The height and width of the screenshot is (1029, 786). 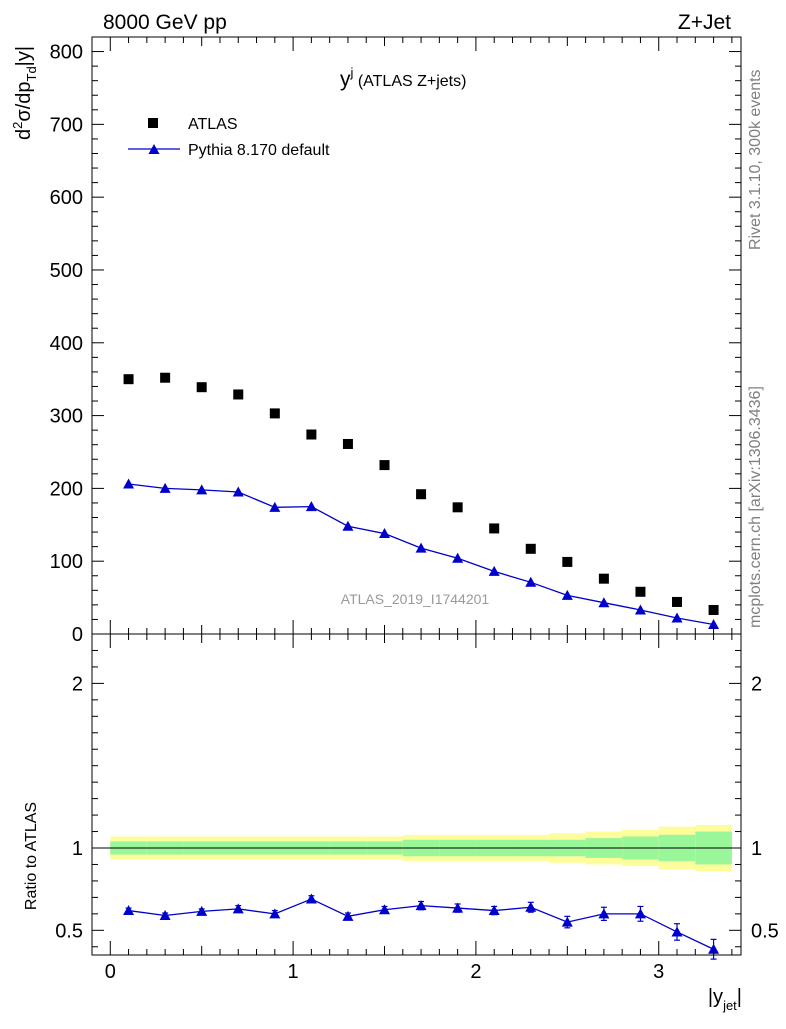 I want to click on legend-pythia-marker, so click(x=154, y=149).